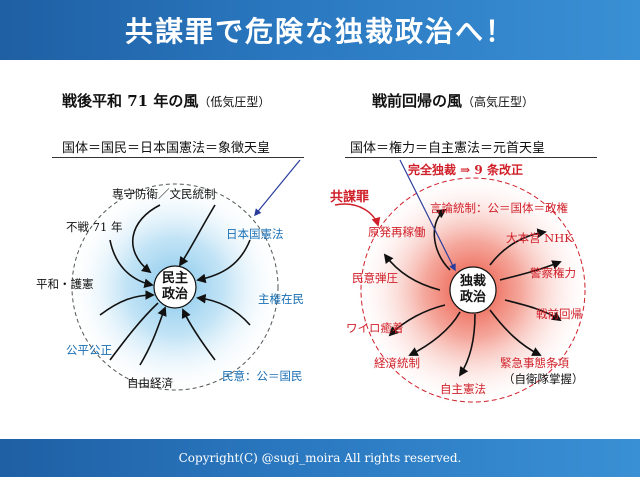 The image size is (640, 477). I want to click on right-center-line2: 政治, so click(472, 297).